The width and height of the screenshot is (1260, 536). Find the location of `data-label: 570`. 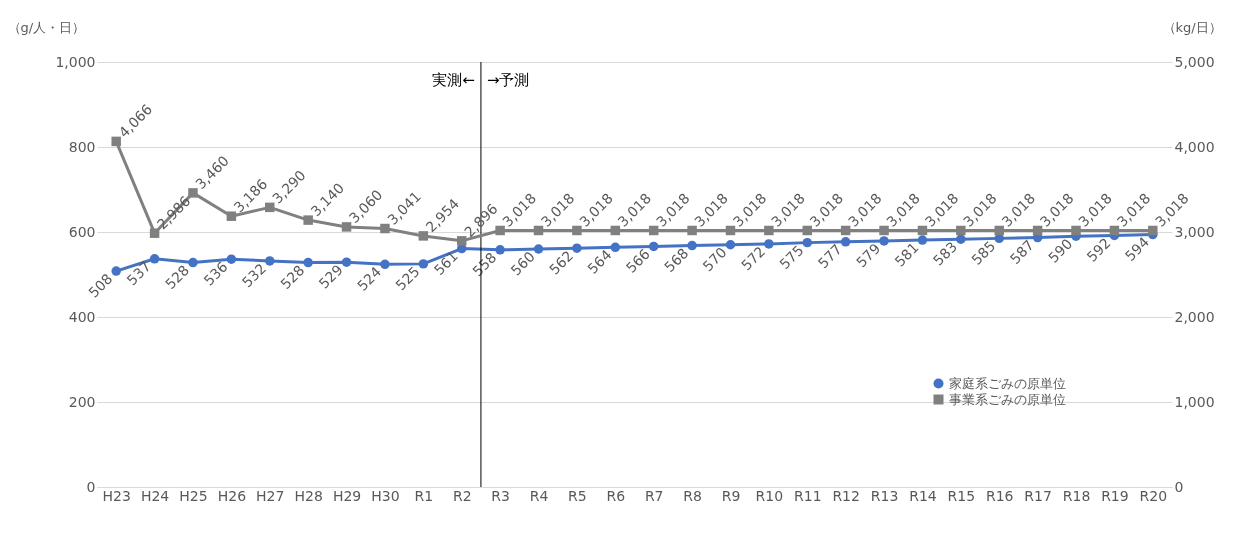

data-label: 570 is located at coordinates (714, 259).